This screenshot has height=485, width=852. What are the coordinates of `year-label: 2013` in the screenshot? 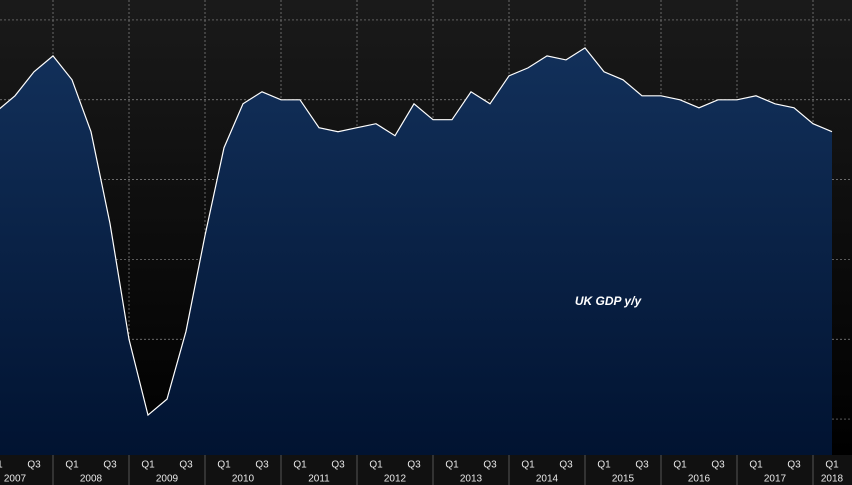 It's located at (471, 479).